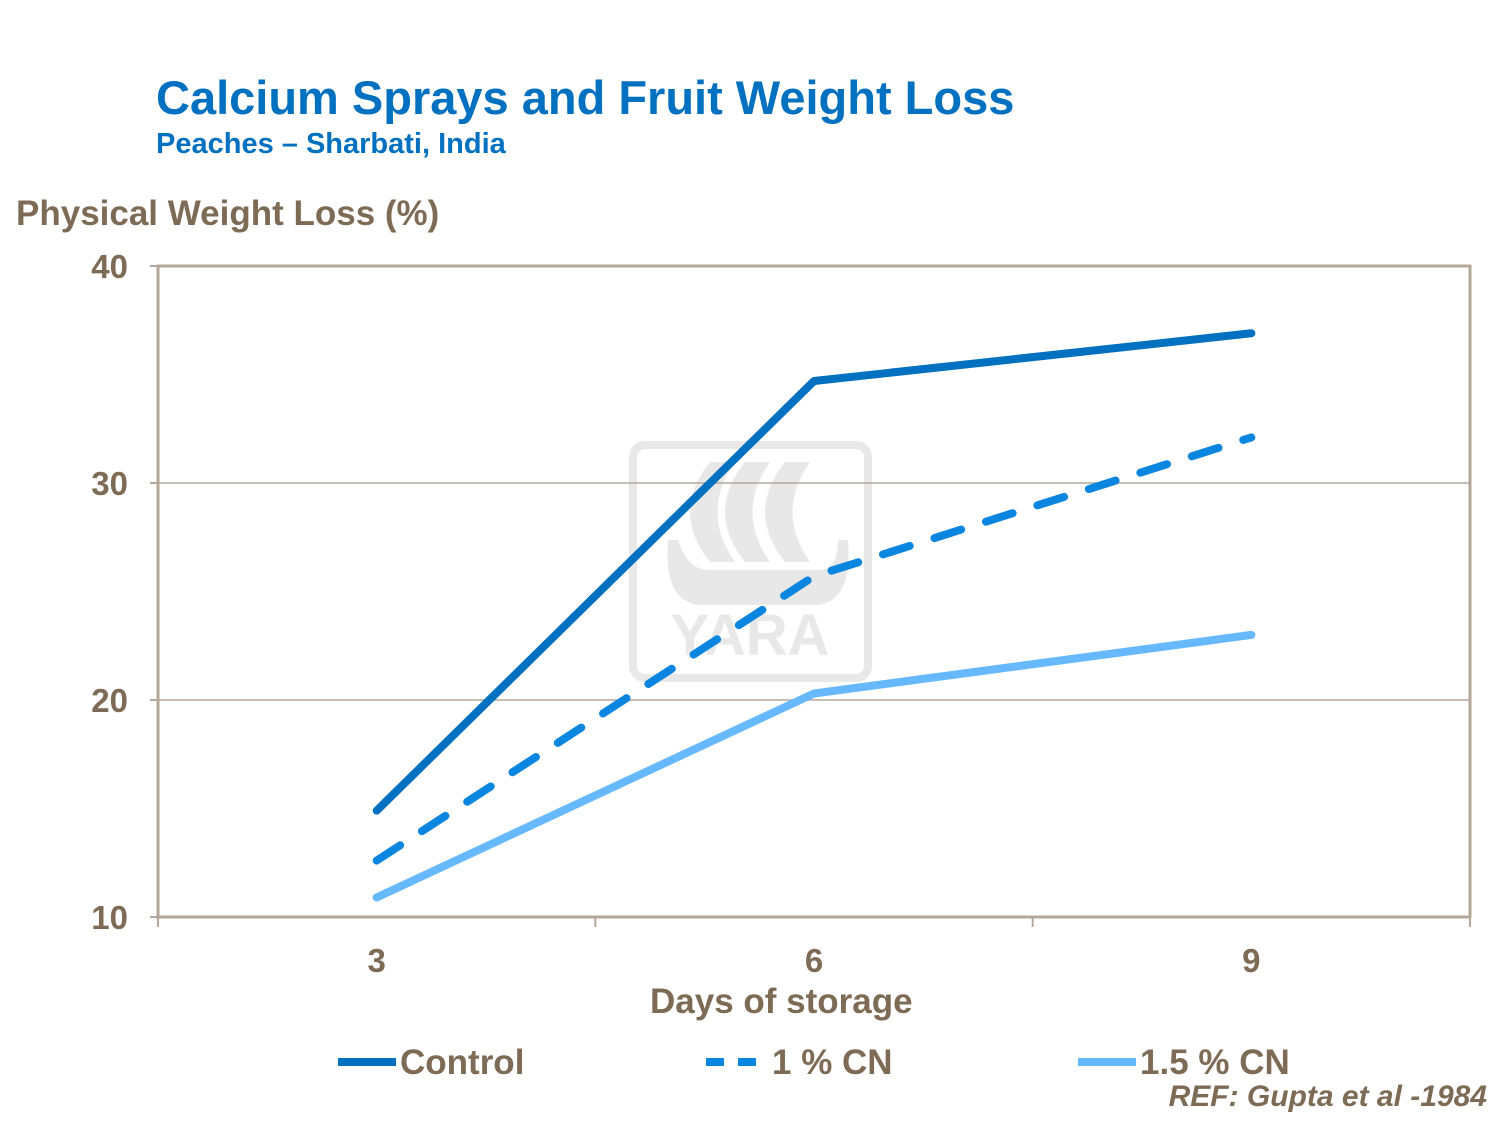 This screenshot has width=1501, height=1125. I want to click on legend-label: 1 % CN, so click(832, 1062).